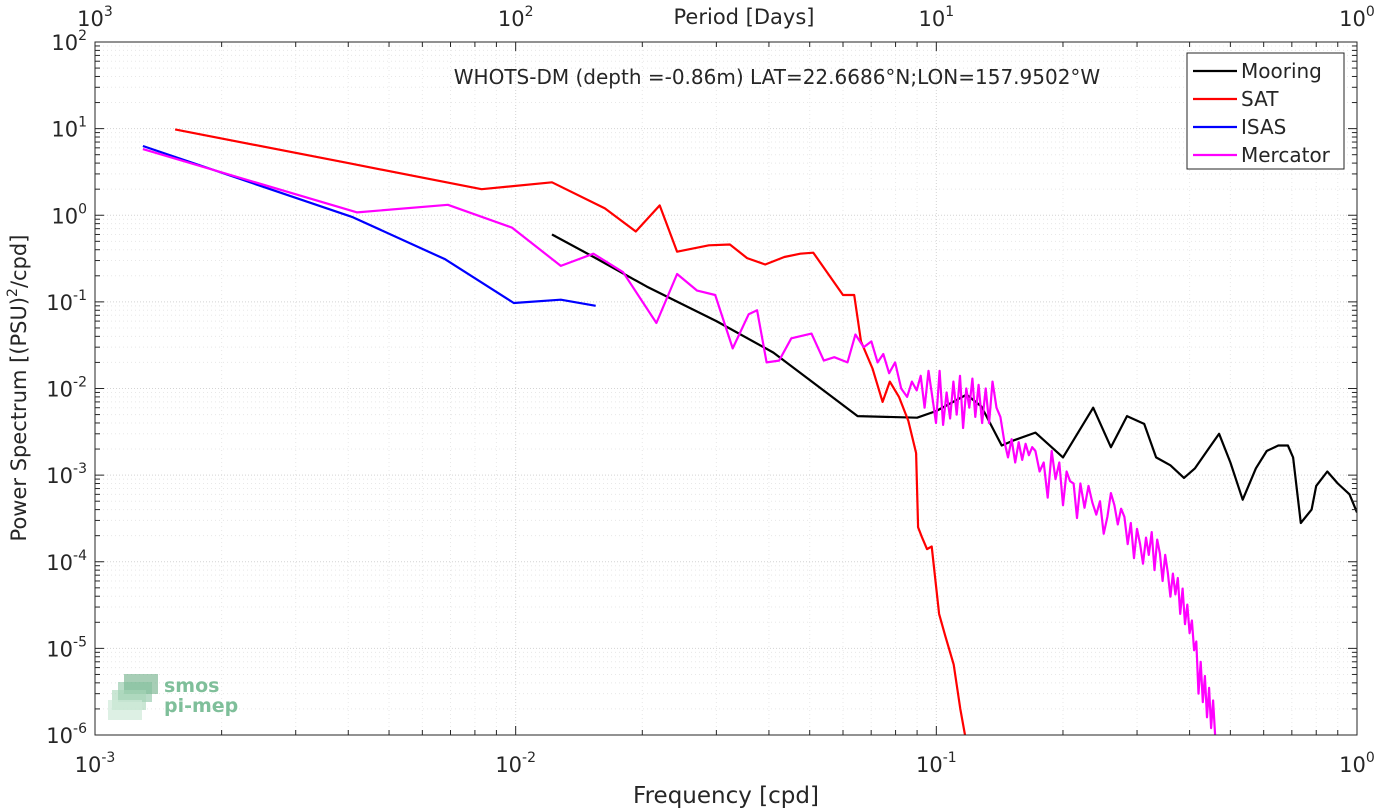  Describe the element at coordinates (95, 17) in the screenshot. I see `top-tick-label: 103` at that location.